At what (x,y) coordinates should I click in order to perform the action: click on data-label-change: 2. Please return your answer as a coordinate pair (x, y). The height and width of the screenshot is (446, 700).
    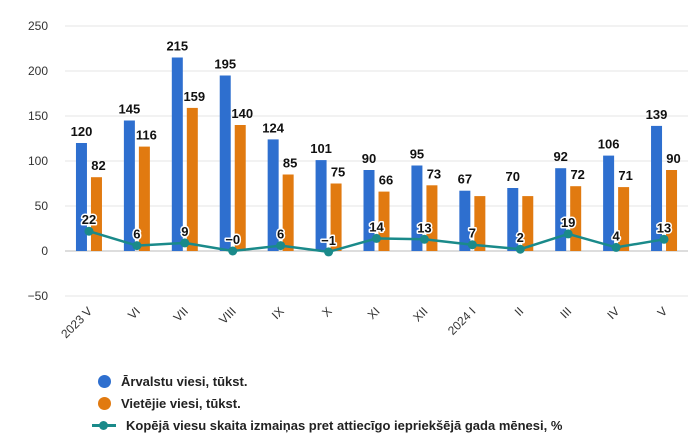
    Looking at the image, I should click on (520, 237).